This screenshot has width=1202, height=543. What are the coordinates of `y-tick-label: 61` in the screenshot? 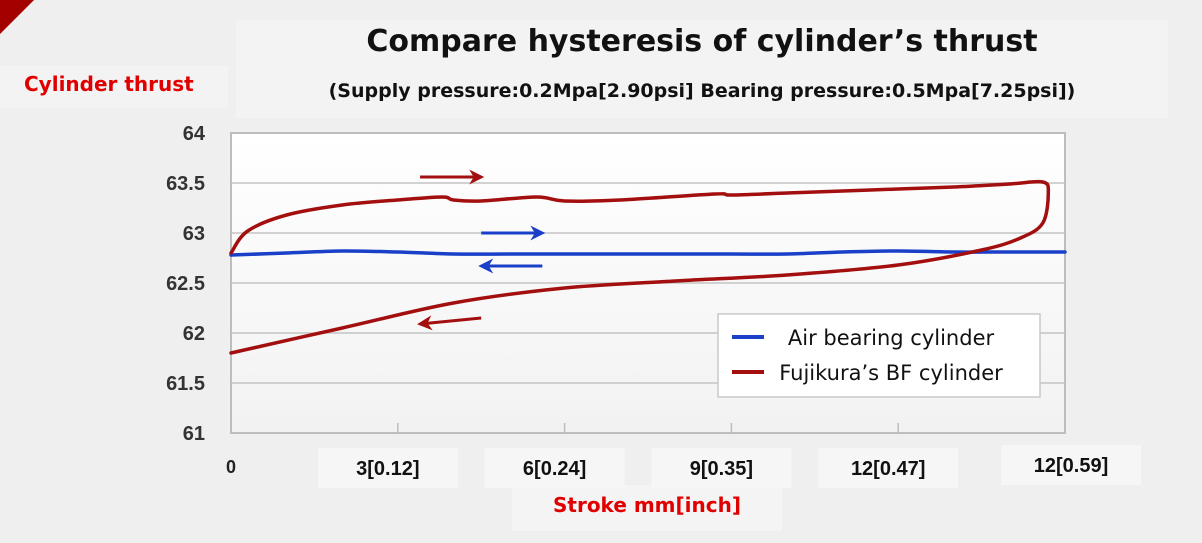 It's located at (194, 434).